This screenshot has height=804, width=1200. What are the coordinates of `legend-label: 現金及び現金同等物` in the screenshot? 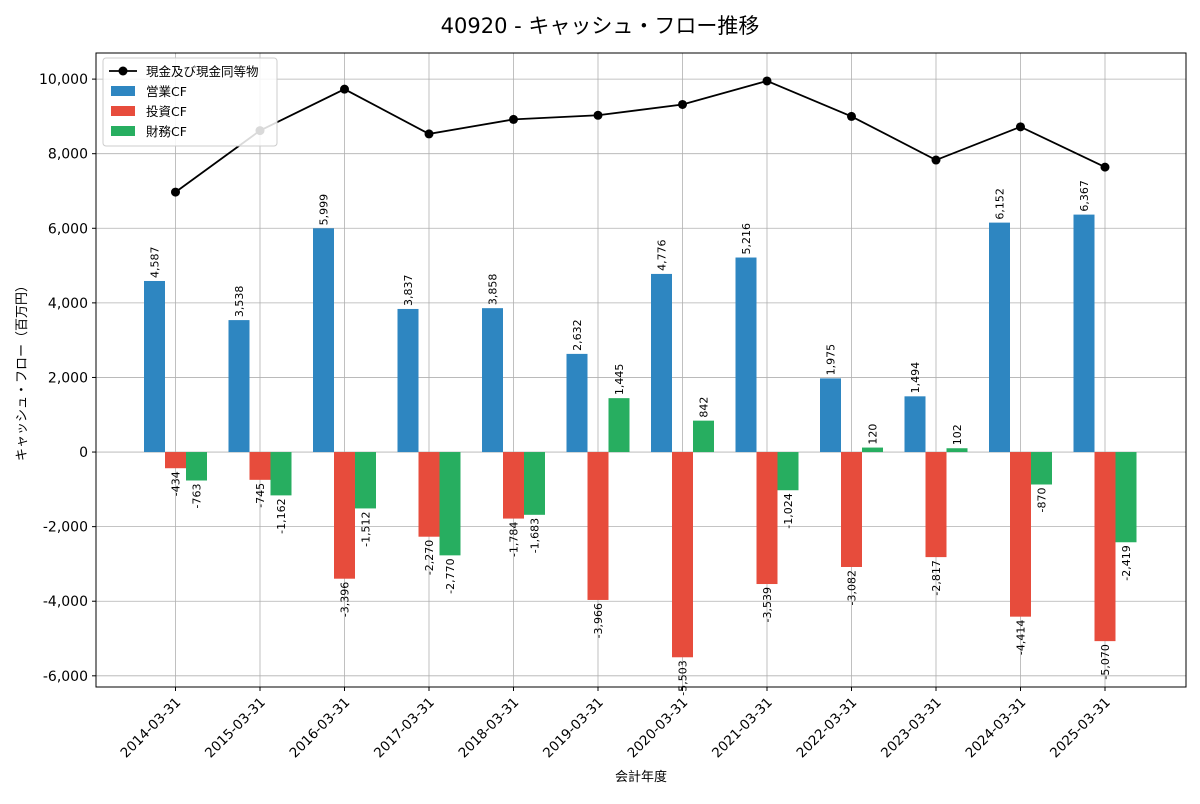 It's located at (202, 71).